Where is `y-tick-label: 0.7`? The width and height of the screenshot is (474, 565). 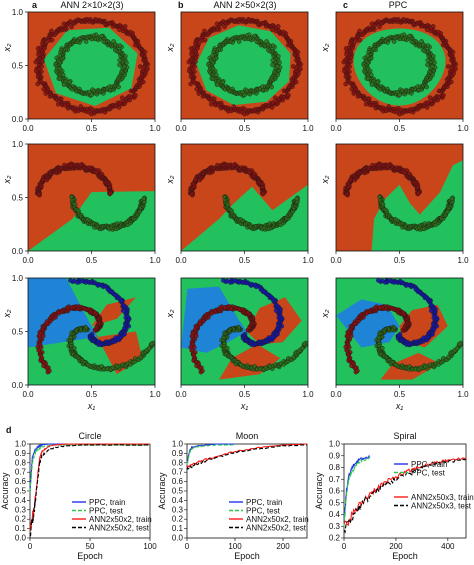 y-tick-label: 0.7 is located at coordinates (21, 472).